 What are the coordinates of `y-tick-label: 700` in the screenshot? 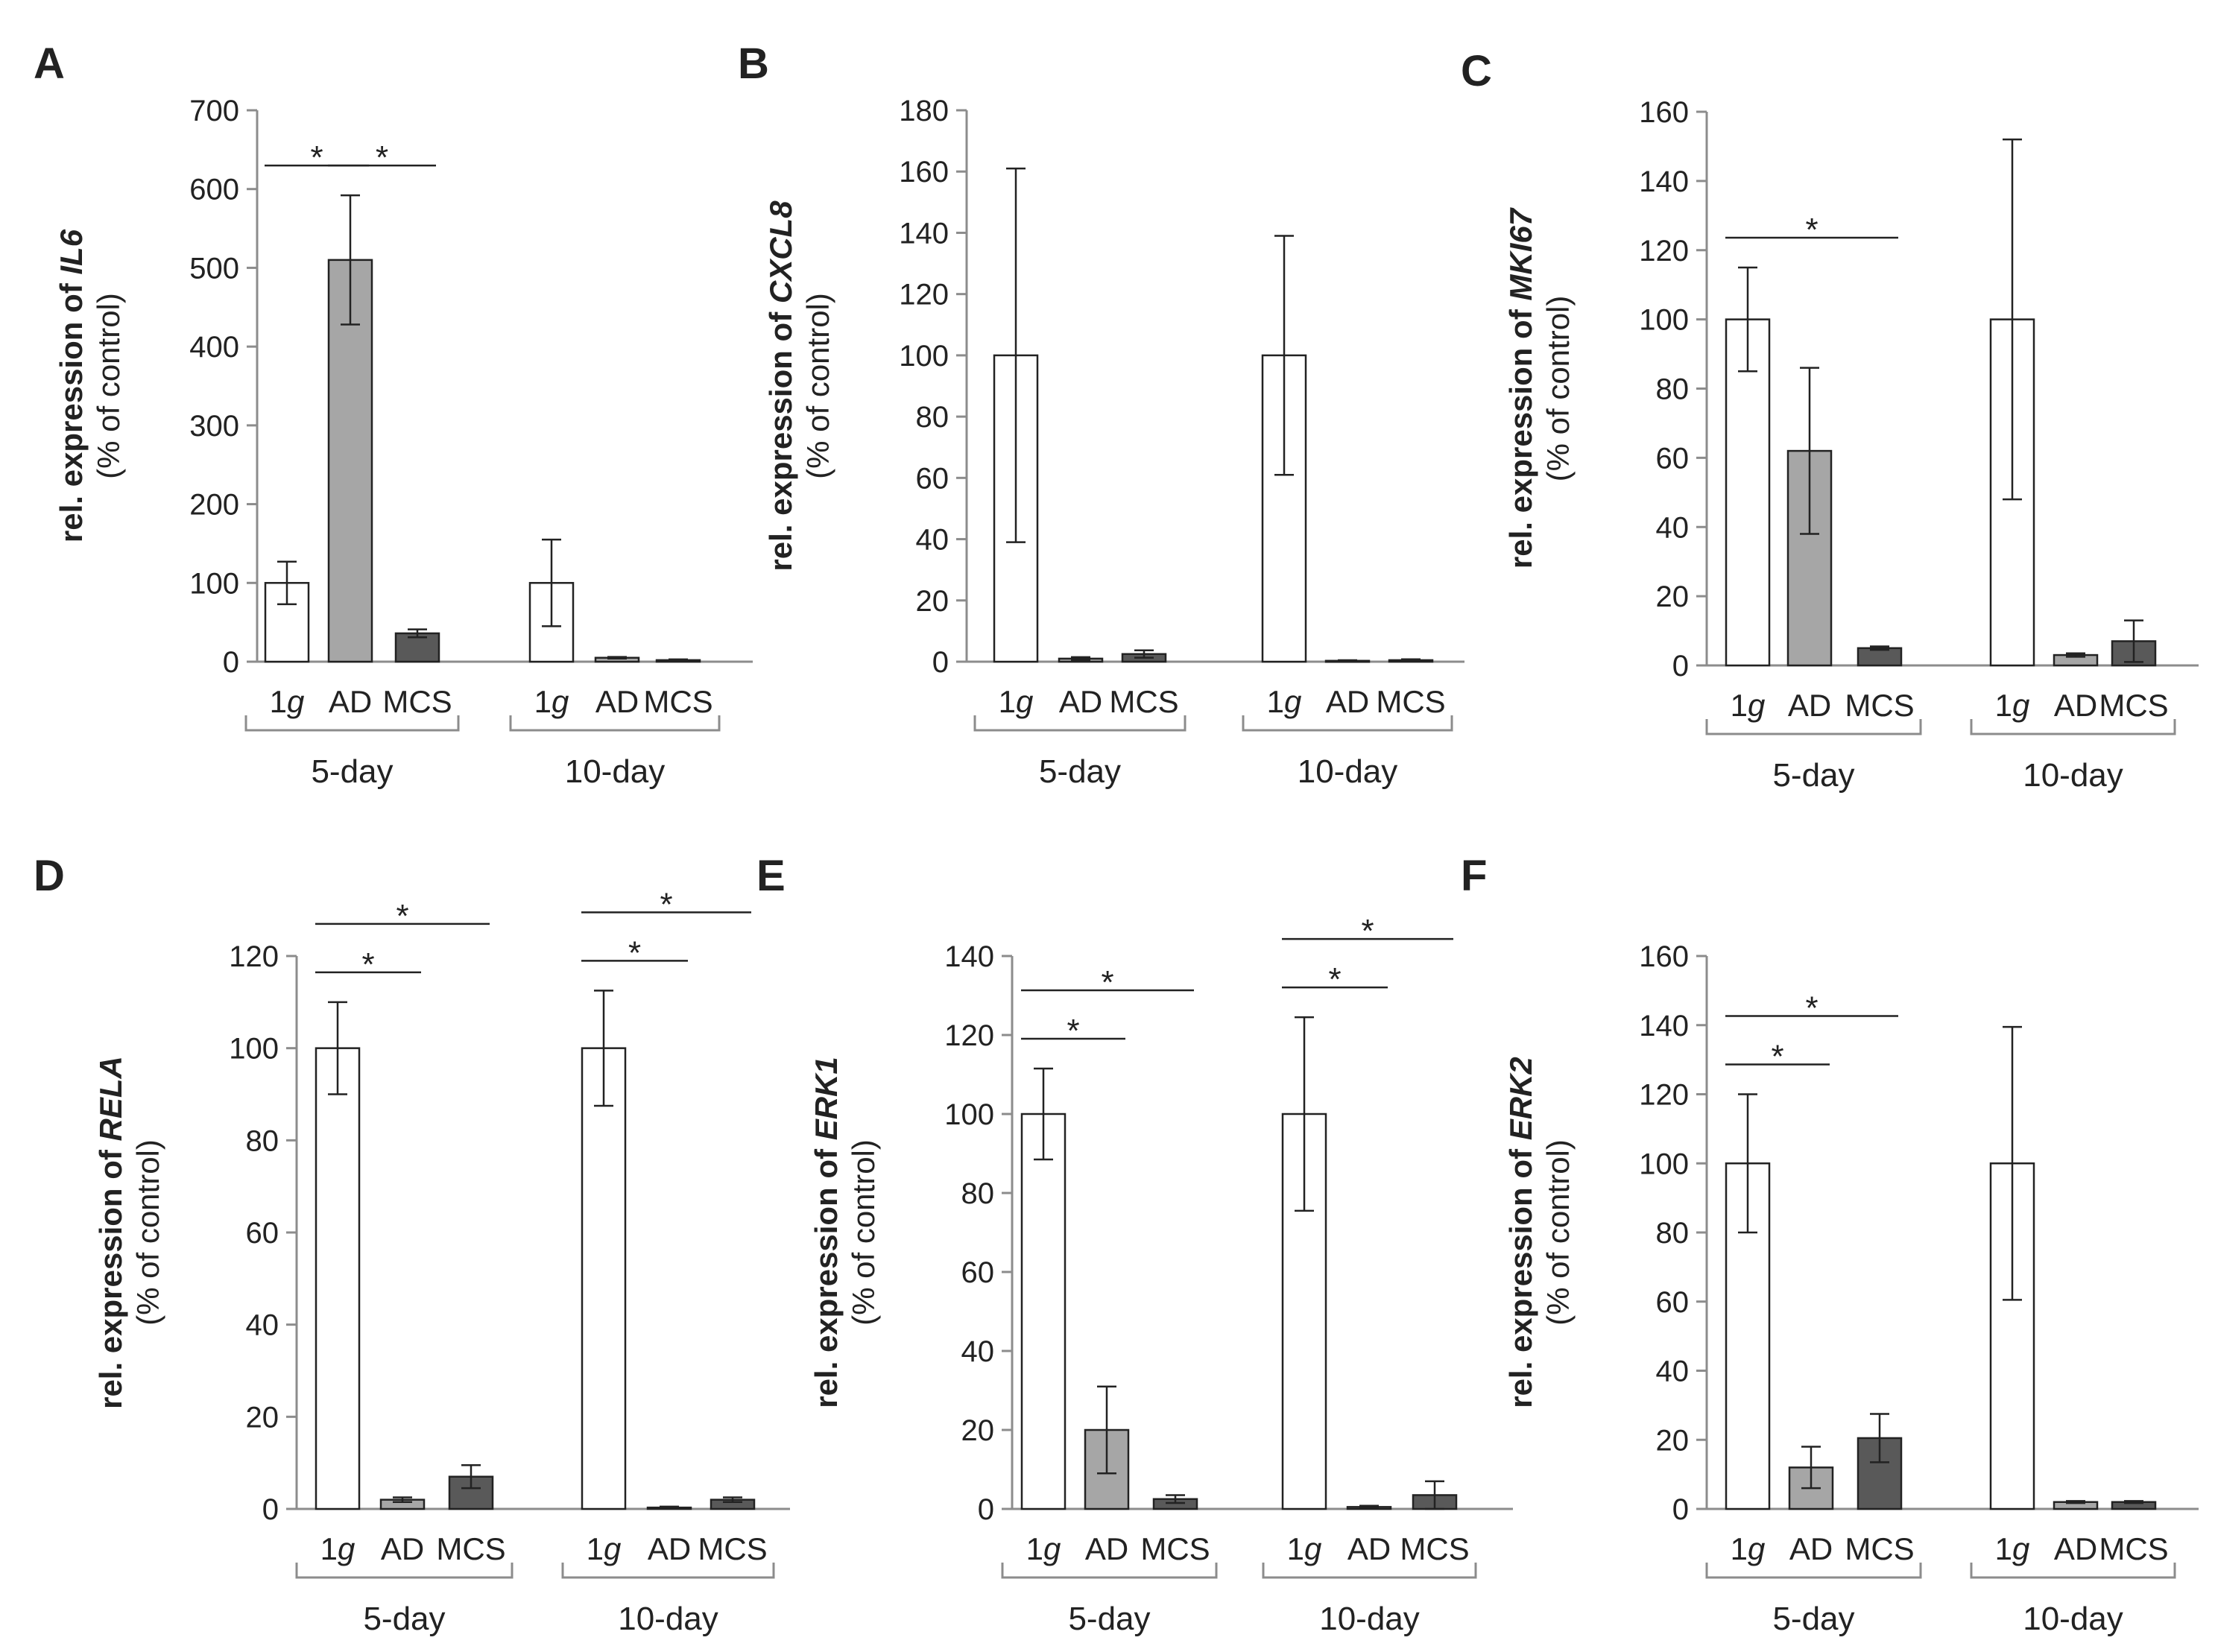 It's located at (214, 111).